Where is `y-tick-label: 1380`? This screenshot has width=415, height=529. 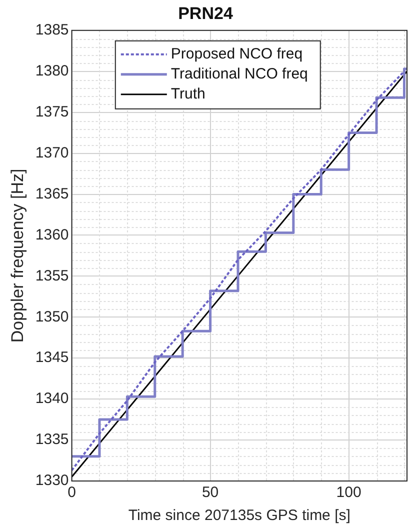
y-tick-label: 1380 is located at coordinates (52, 71).